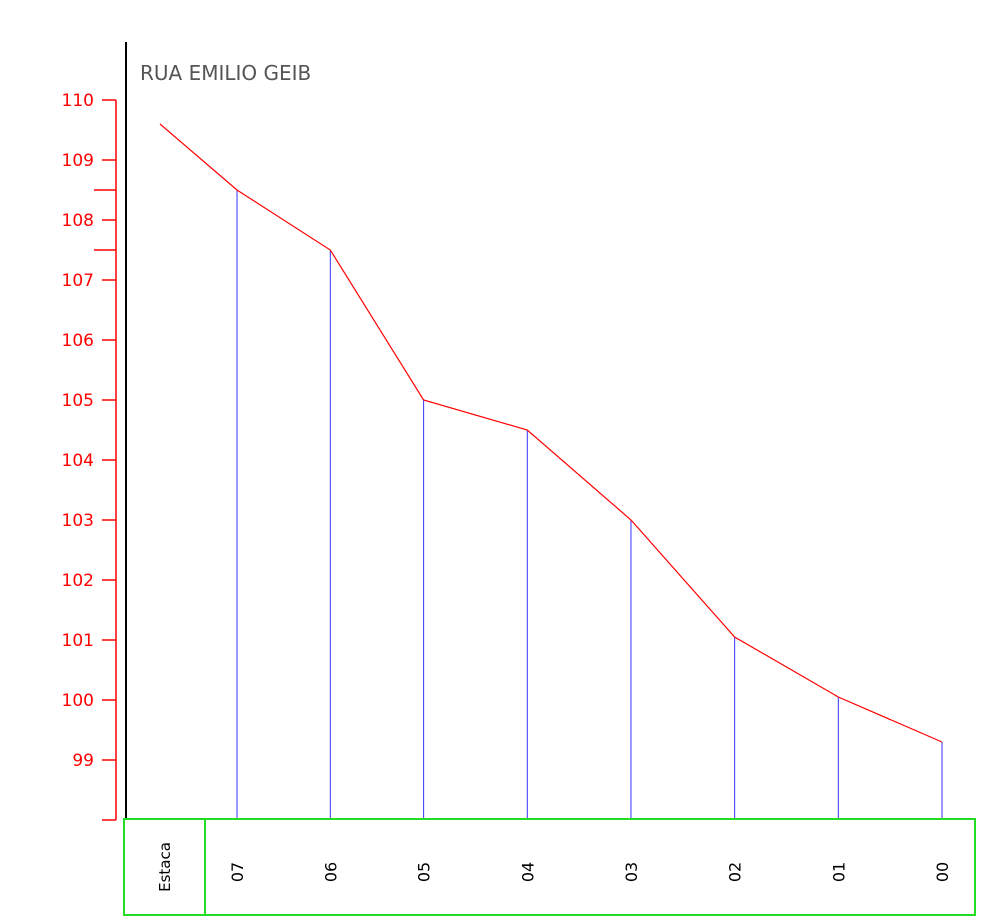 Image resolution: width=991 pixels, height=922 pixels. I want to click on y-tick-label: 105, so click(78, 401).